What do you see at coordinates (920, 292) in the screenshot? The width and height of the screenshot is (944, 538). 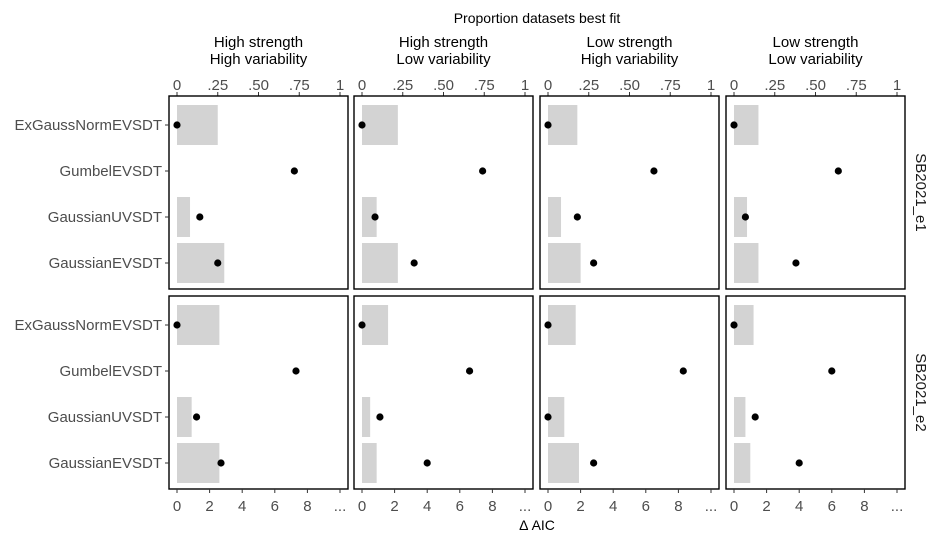 I see `row-strips: SB2021_e1 SB2021_e2` at bounding box center [920, 292].